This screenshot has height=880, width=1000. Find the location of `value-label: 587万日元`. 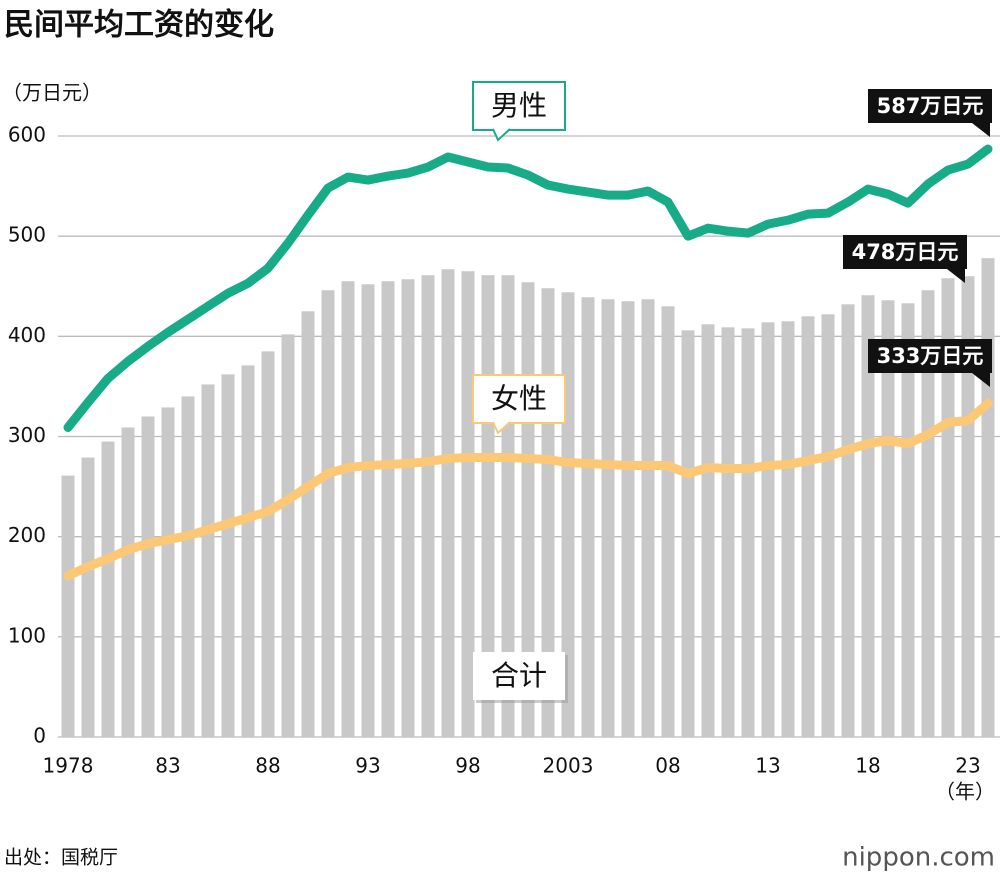

value-label: 587万日元 is located at coordinates (930, 106).